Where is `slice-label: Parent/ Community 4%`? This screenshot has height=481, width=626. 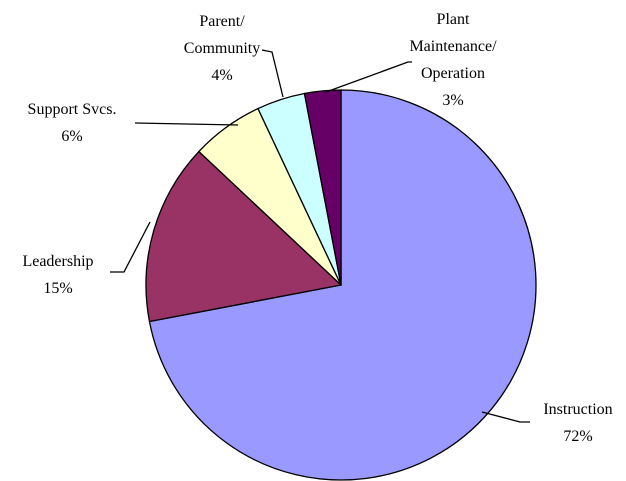 slice-label: Parent/ Community 4% is located at coordinates (222, 48).